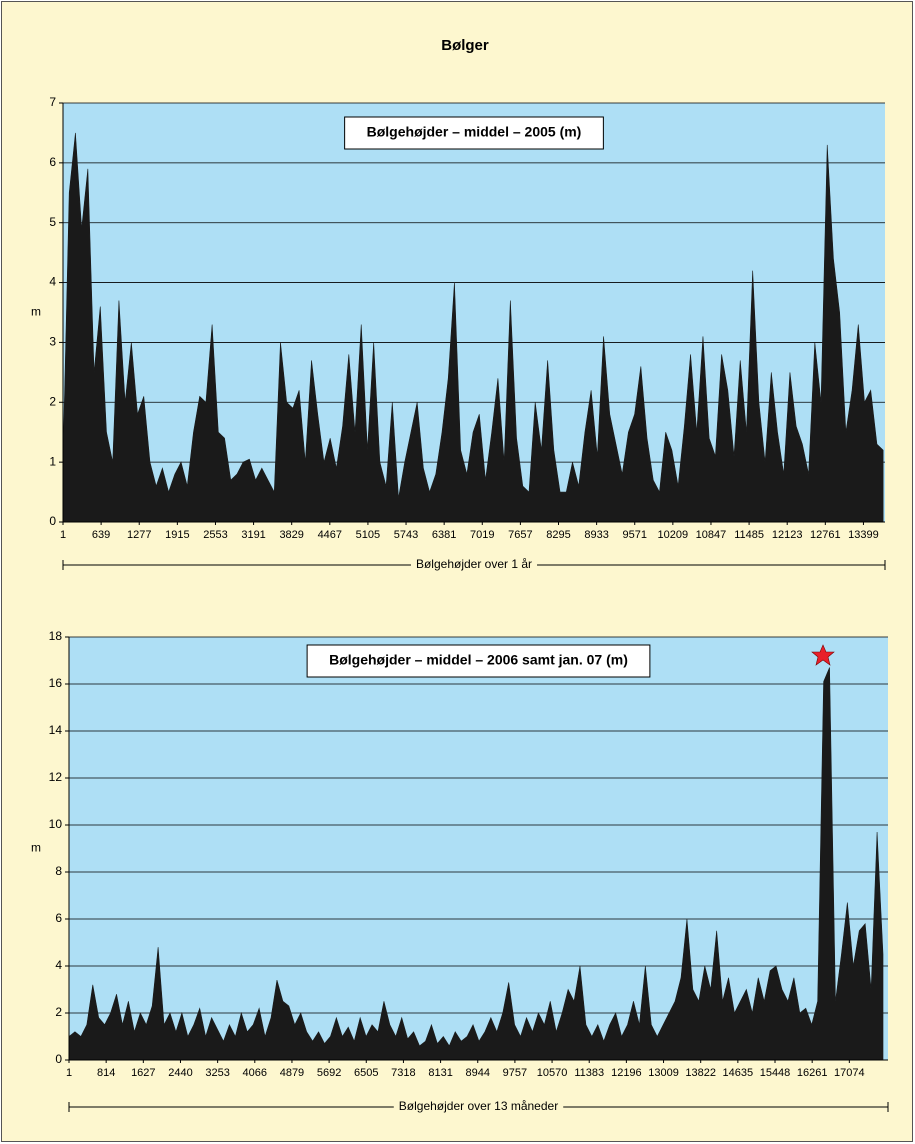  I want to click on x-tick-label: 8131, so click(440, 1073).